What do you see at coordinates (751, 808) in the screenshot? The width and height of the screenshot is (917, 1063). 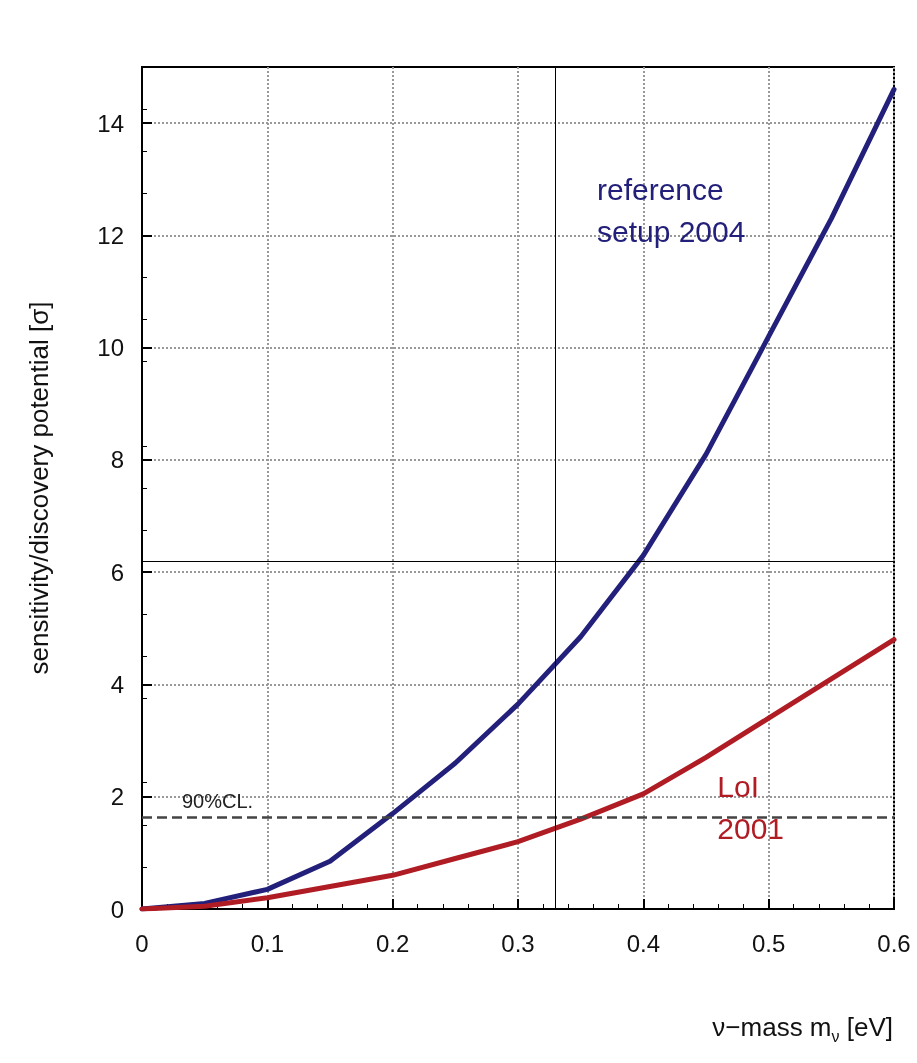 I see `series-label: LoI 2001` at bounding box center [751, 808].